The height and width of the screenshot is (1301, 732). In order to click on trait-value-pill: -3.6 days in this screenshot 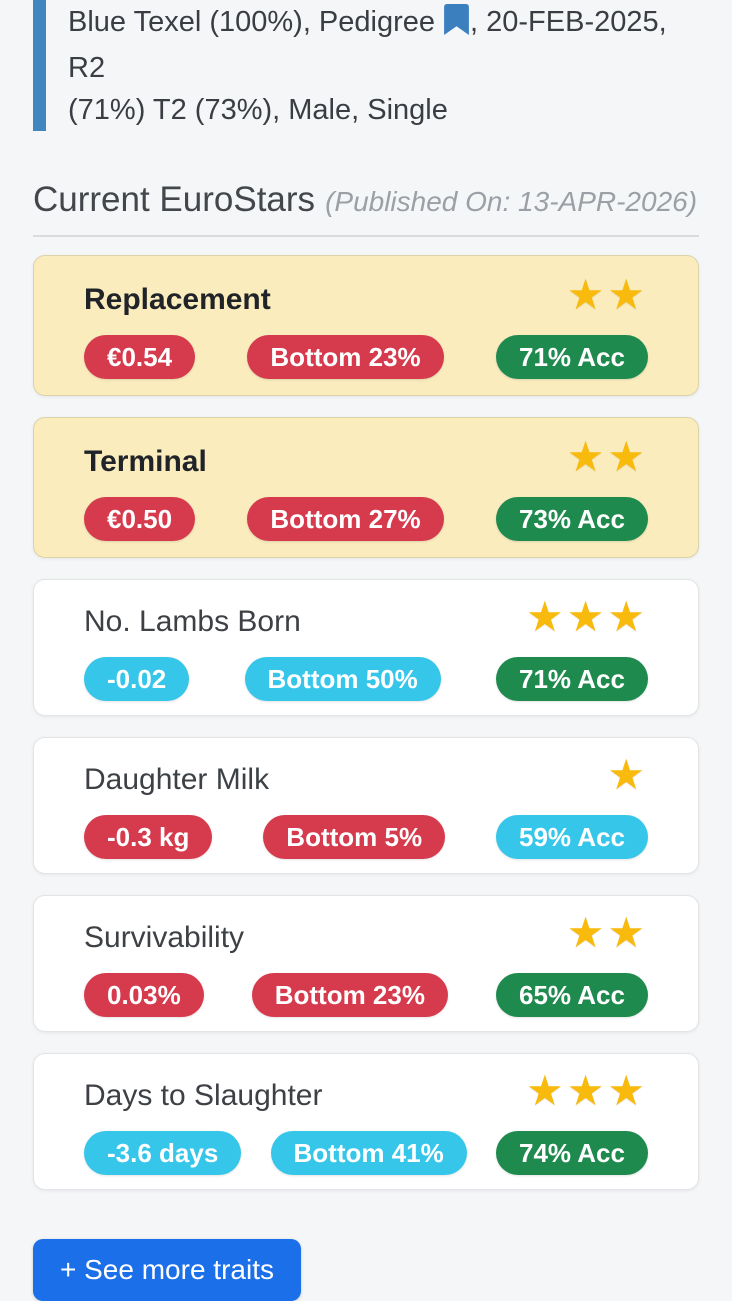, I will do `click(163, 1153)`.